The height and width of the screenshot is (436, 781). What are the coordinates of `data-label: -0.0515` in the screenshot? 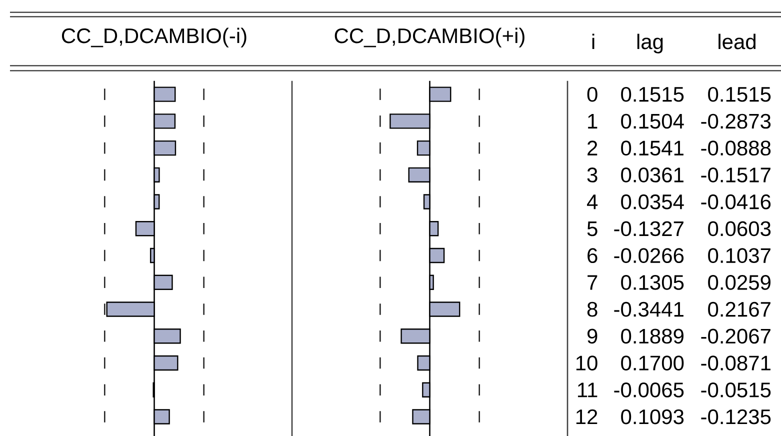 It's located at (736, 390).